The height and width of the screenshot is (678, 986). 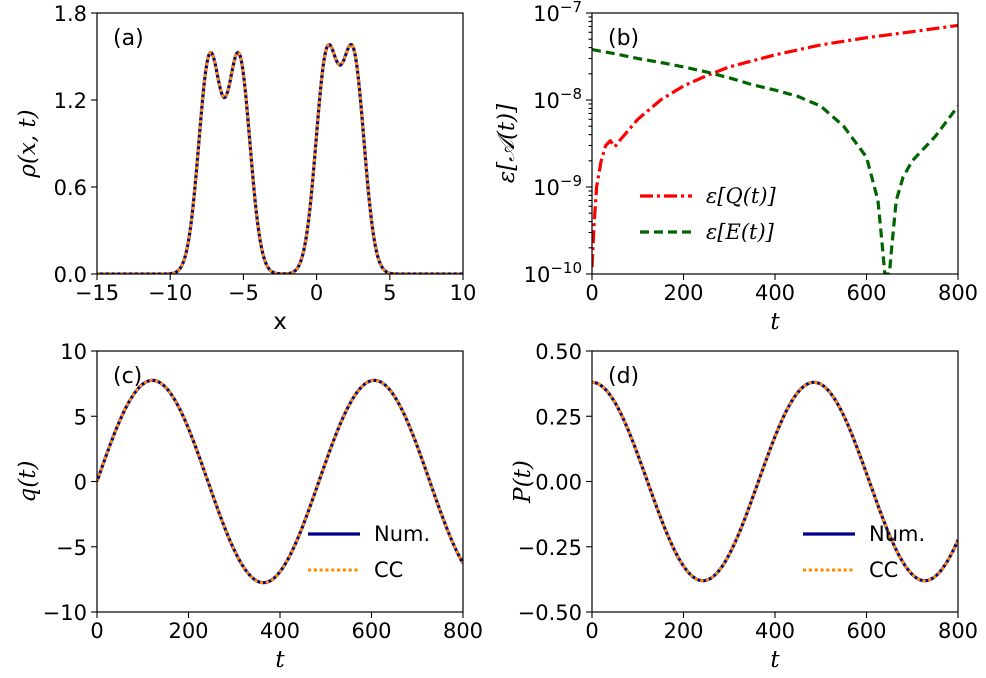 What do you see at coordinates (243, 293) in the screenshot?
I see `x-tick-label: −5` at bounding box center [243, 293].